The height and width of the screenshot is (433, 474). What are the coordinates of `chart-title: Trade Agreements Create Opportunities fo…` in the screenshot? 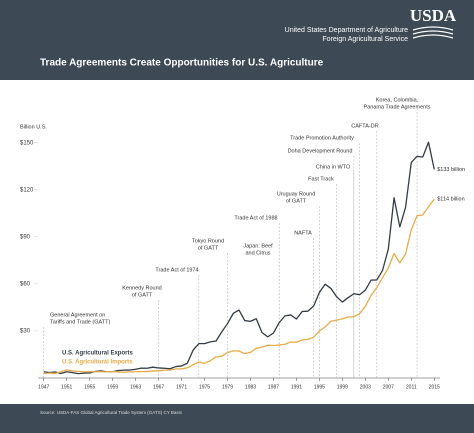 It's located at (182, 63).